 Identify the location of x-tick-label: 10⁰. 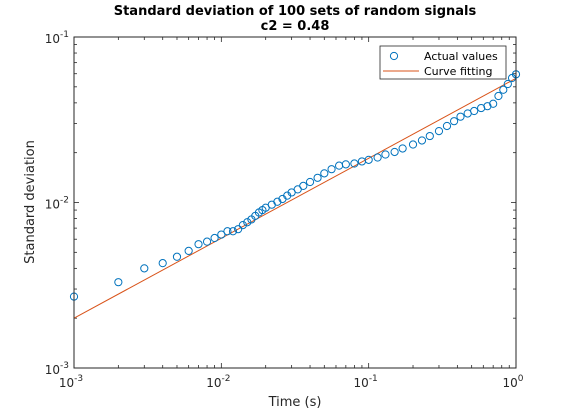
(512, 382).